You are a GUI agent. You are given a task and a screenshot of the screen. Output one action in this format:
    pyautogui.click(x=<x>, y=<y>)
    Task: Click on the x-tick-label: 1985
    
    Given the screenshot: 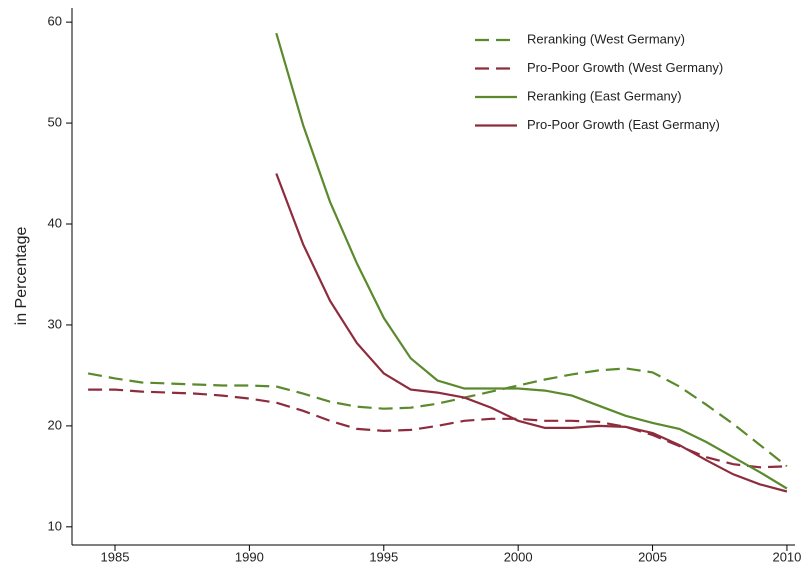 What is the action you would take?
    pyautogui.click(x=115, y=556)
    